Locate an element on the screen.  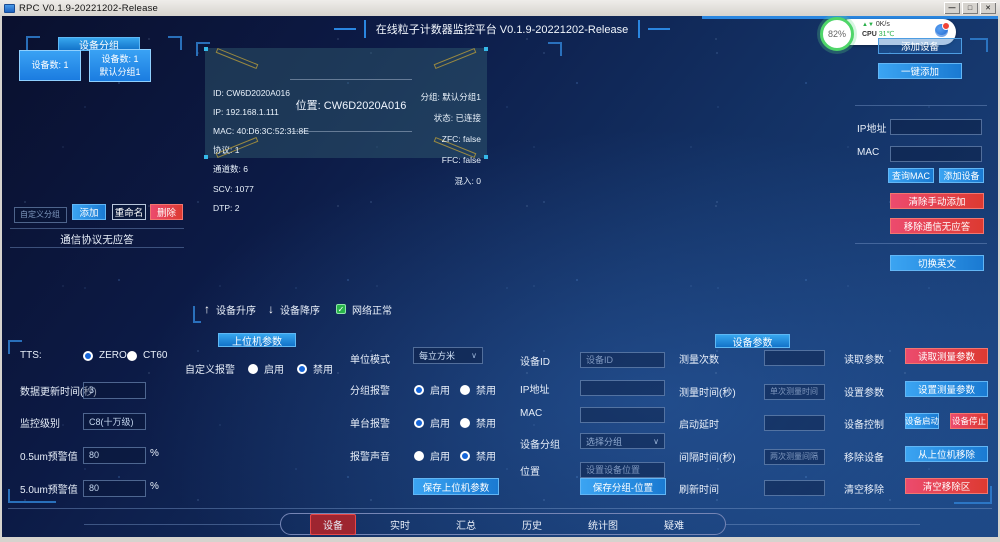
group-card-all: 设备数: 1 is located at coordinates (50, 65).